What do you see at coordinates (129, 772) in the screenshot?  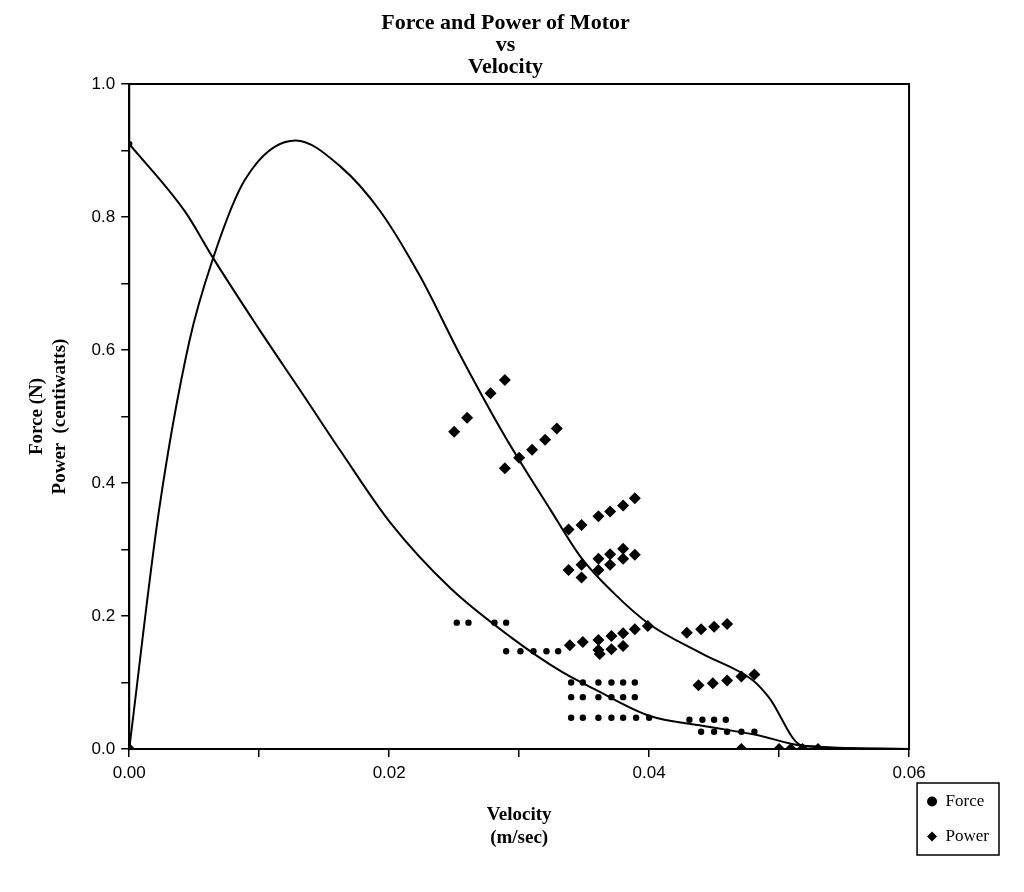 I see `x-tick-label: 0.00` at bounding box center [129, 772].